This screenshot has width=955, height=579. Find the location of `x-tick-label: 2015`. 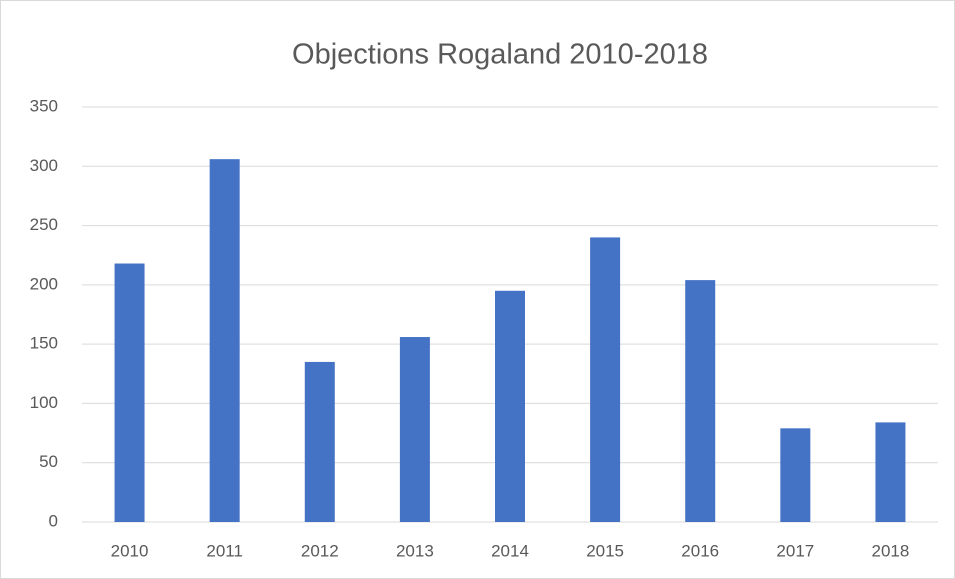

x-tick-label: 2015 is located at coordinates (605, 550).